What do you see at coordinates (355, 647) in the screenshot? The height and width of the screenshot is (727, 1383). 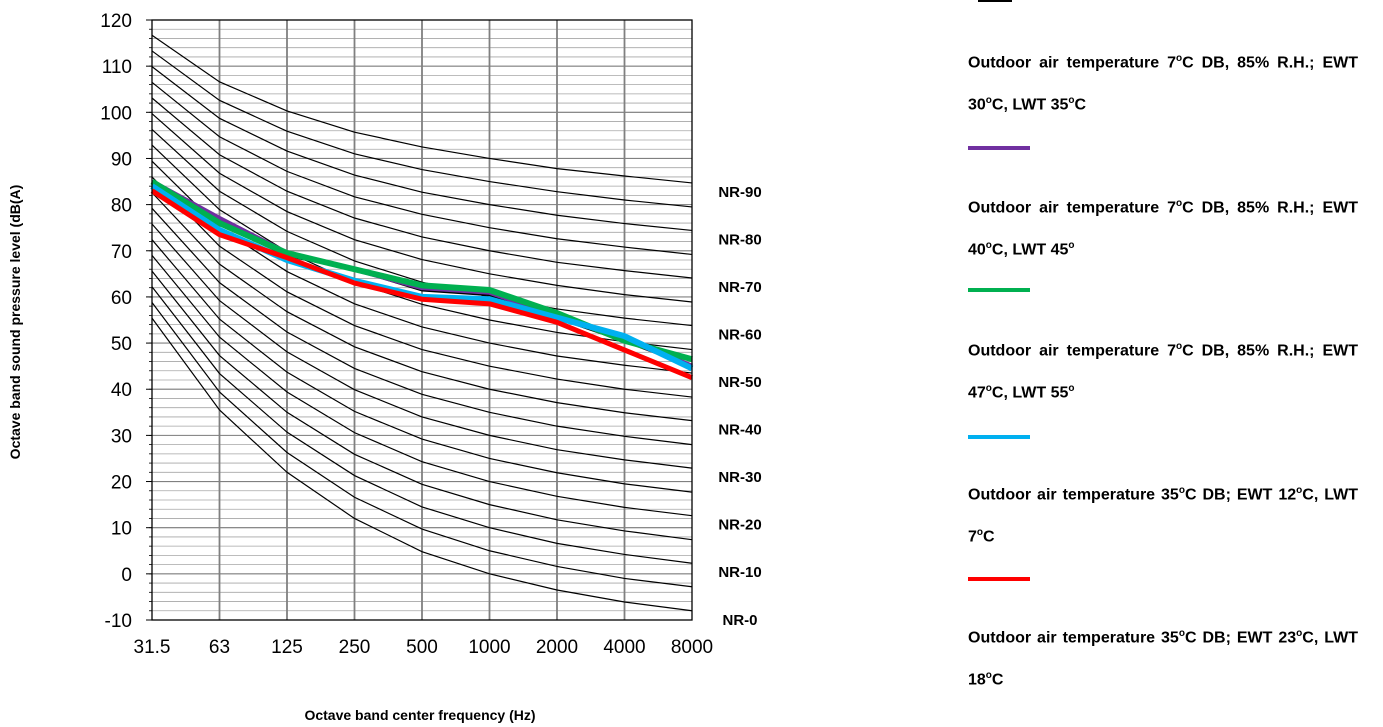 I see `x-tick-label: 250` at bounding box center [355, 647].